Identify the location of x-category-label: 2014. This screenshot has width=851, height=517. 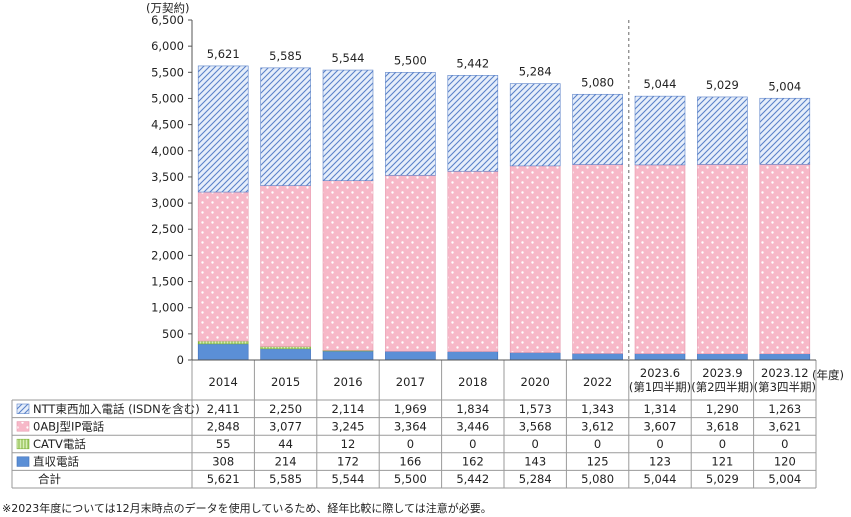
(223, 382).